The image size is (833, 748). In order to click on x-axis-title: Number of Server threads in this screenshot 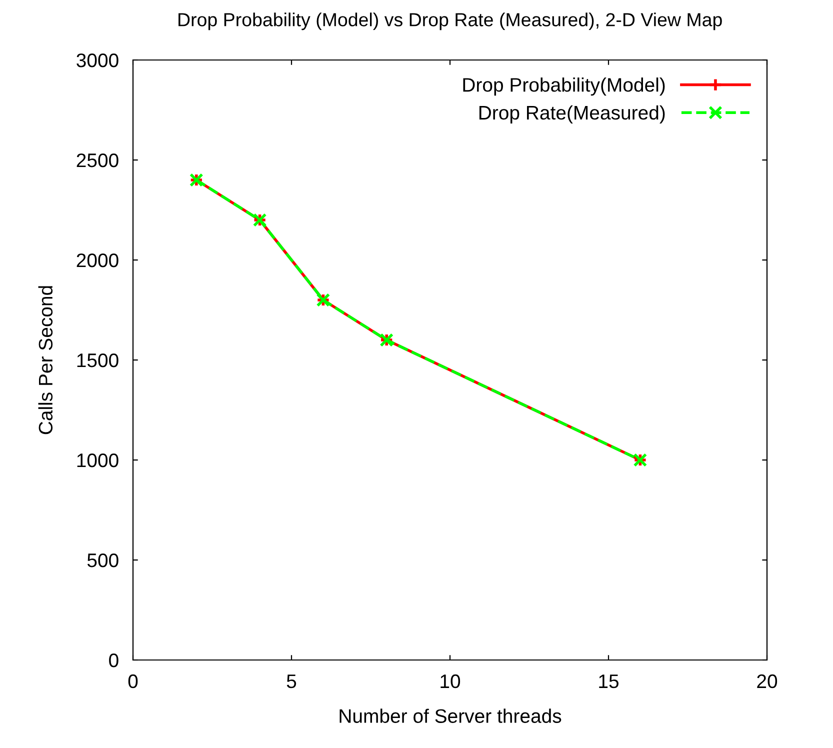, I will do `click(451, 715)`.